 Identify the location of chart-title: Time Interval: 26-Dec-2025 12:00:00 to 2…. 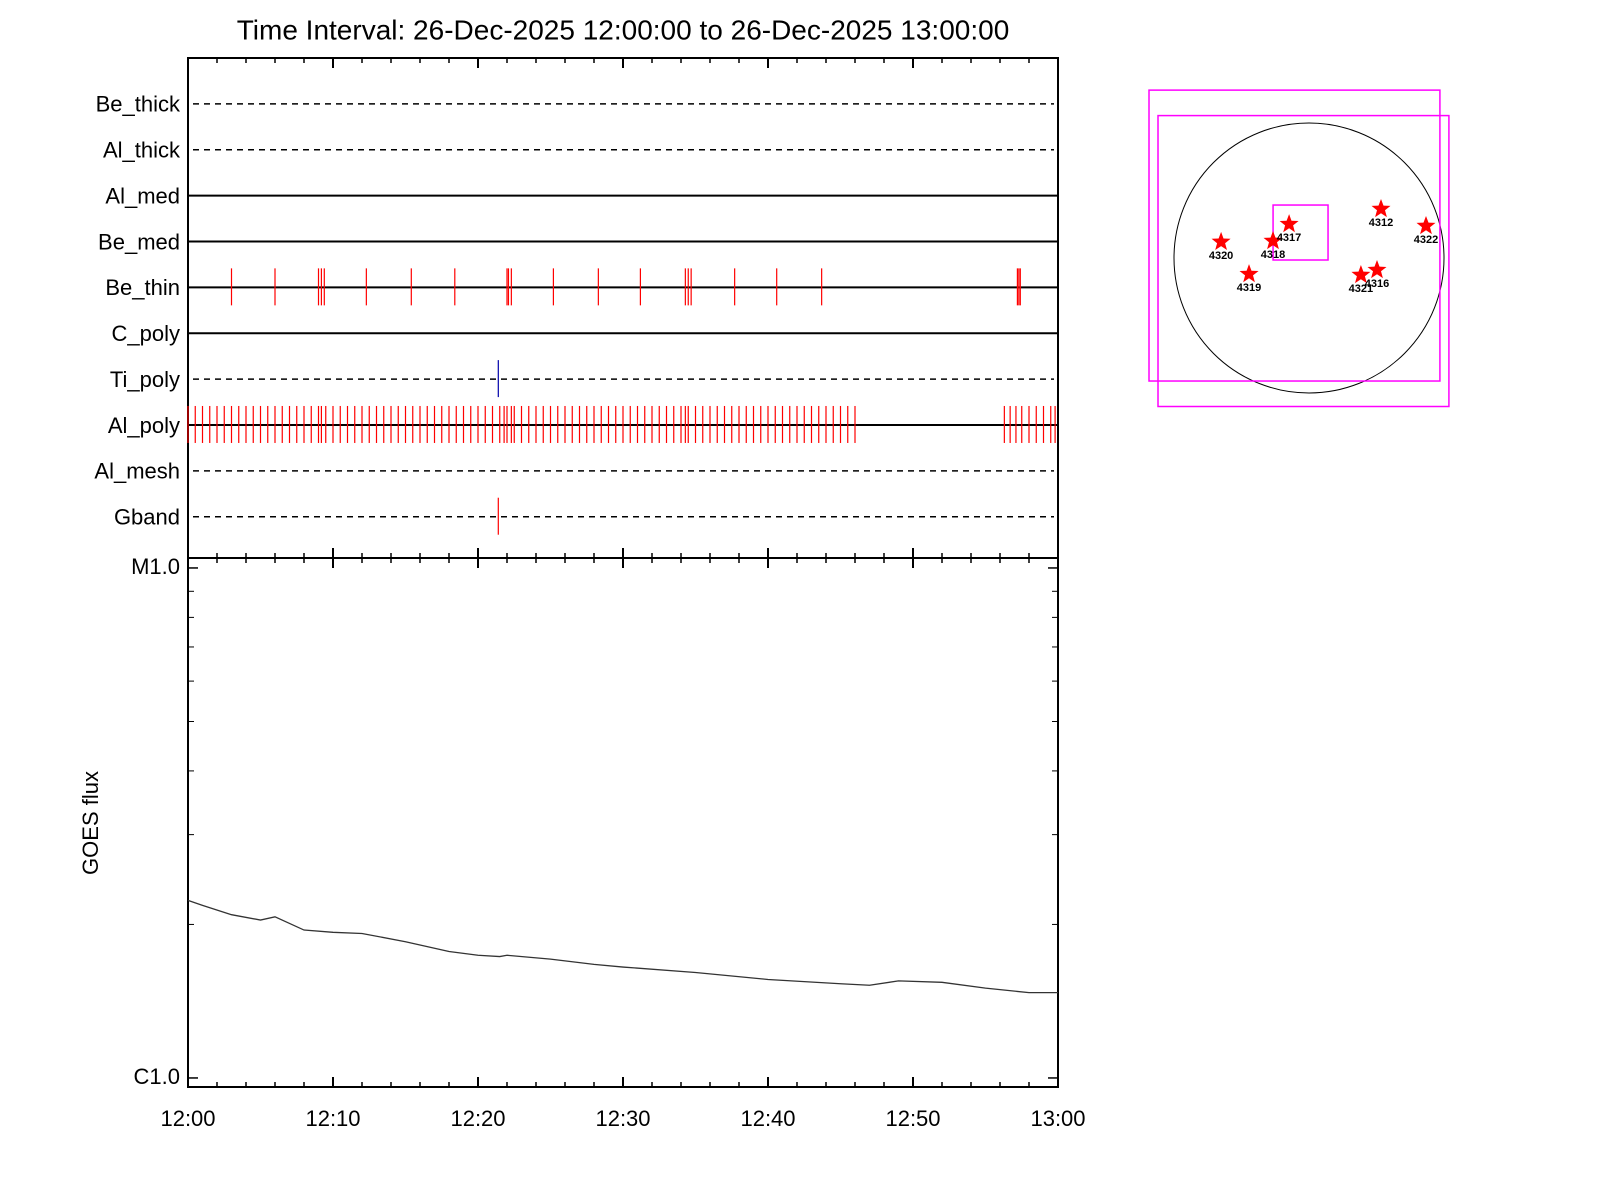
(623, 29).